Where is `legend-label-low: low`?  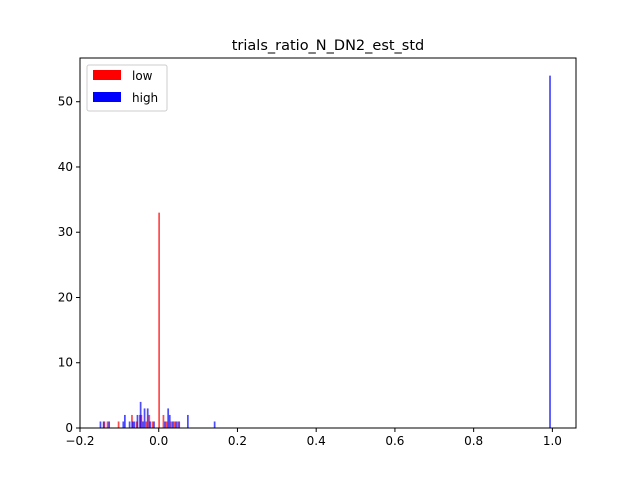 legend-label-low: low is located at coordinates (142, 76).